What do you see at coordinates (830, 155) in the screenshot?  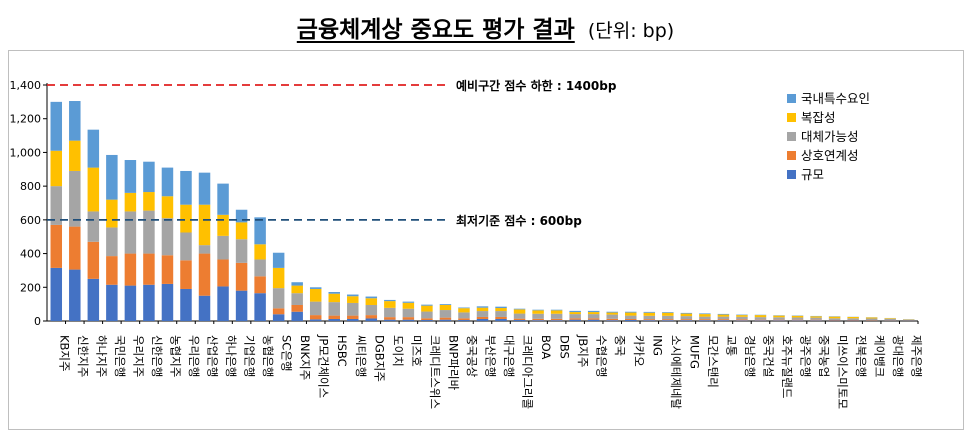 I see `legend-label: 상호연계성` at bounding box center [830, 155].